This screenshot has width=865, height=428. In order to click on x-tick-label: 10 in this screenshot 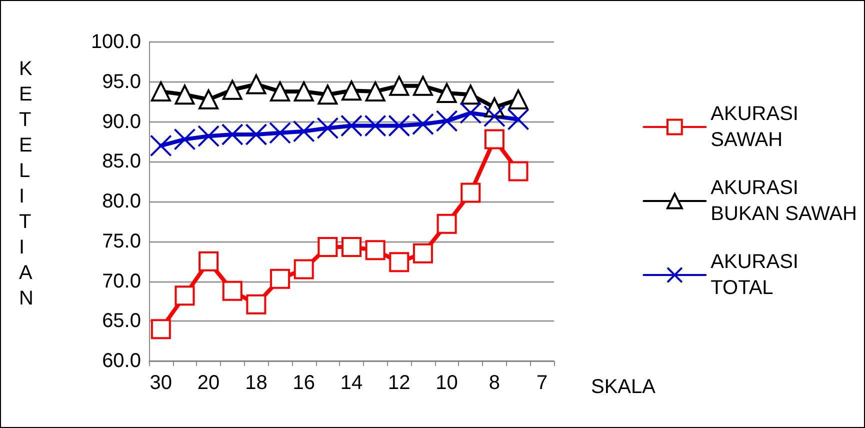, I will do `click(447, 383)`.